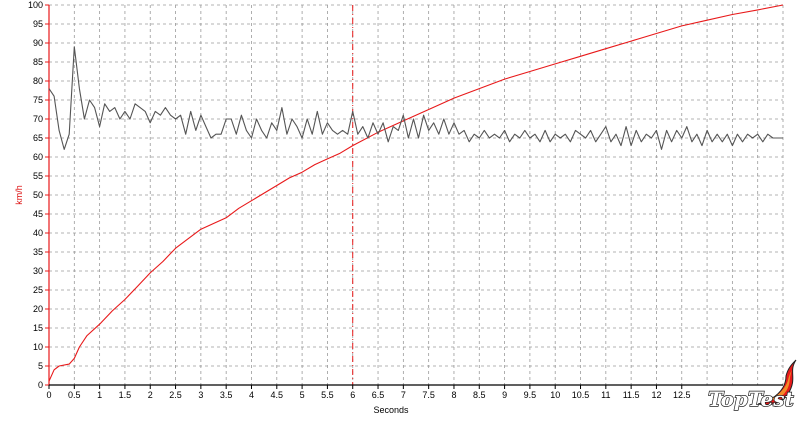 The image size is (805, 422). I want to click on logo-flame-inner, so click(780, 385).